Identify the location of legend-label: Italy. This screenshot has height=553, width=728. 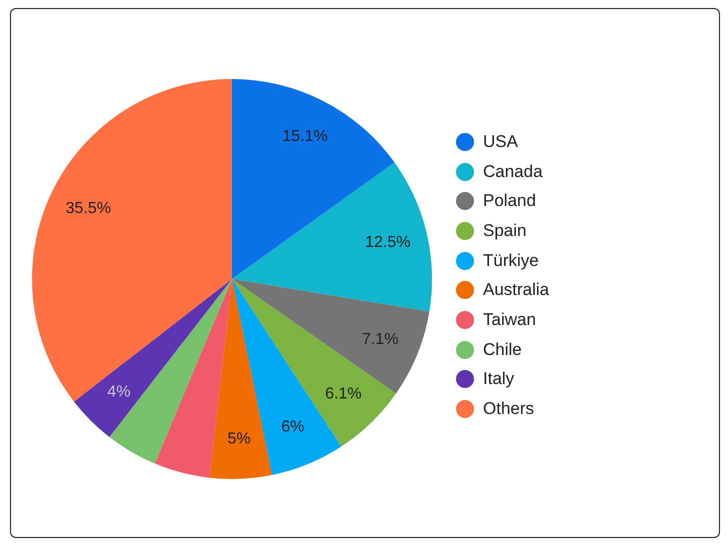
(498, 379).